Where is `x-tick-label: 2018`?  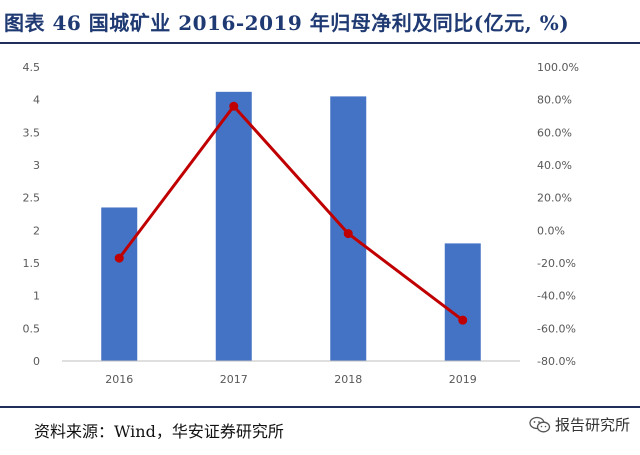 x-tick-label: 2018 is located at coordinates (348, 379).